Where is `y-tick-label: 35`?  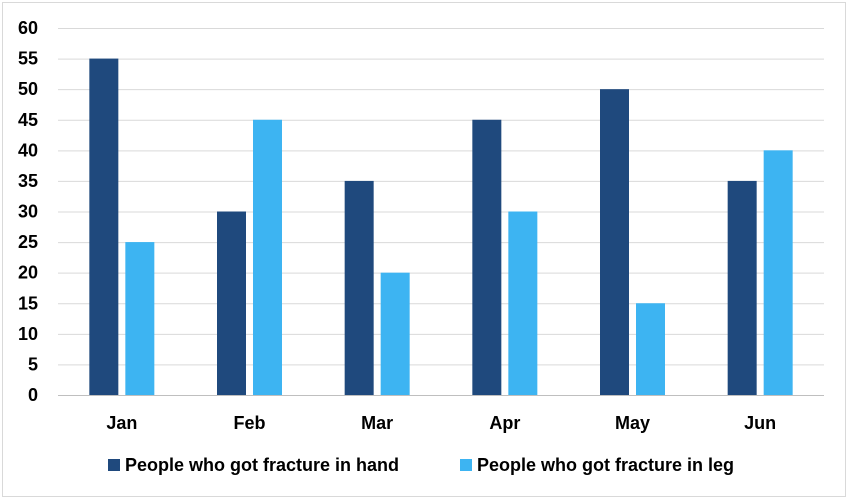 y-tick-label: 35 is located at coordinates (28, 181).